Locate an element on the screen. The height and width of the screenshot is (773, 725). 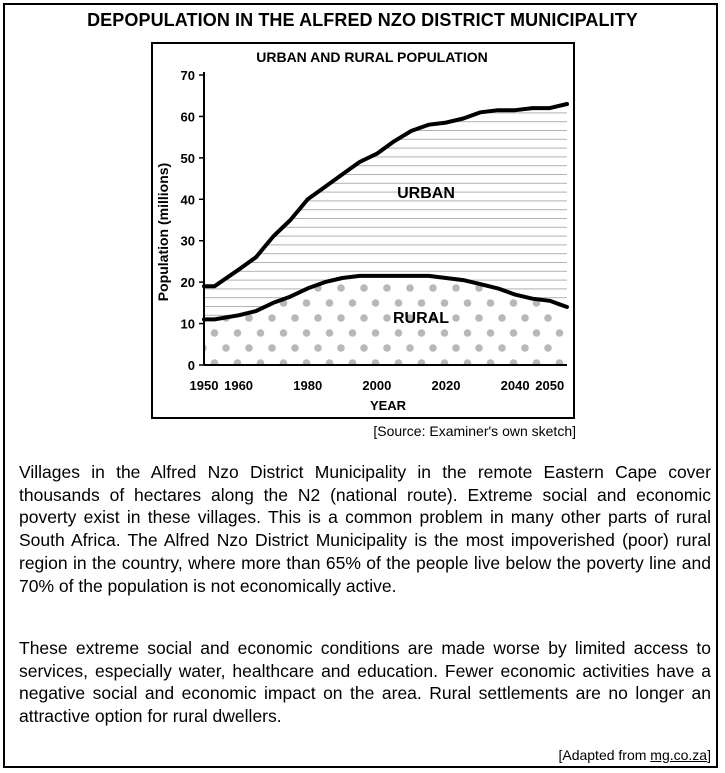
chart-title: URBAN AND RURAL POPULATION is located at coordinates (372, 57).